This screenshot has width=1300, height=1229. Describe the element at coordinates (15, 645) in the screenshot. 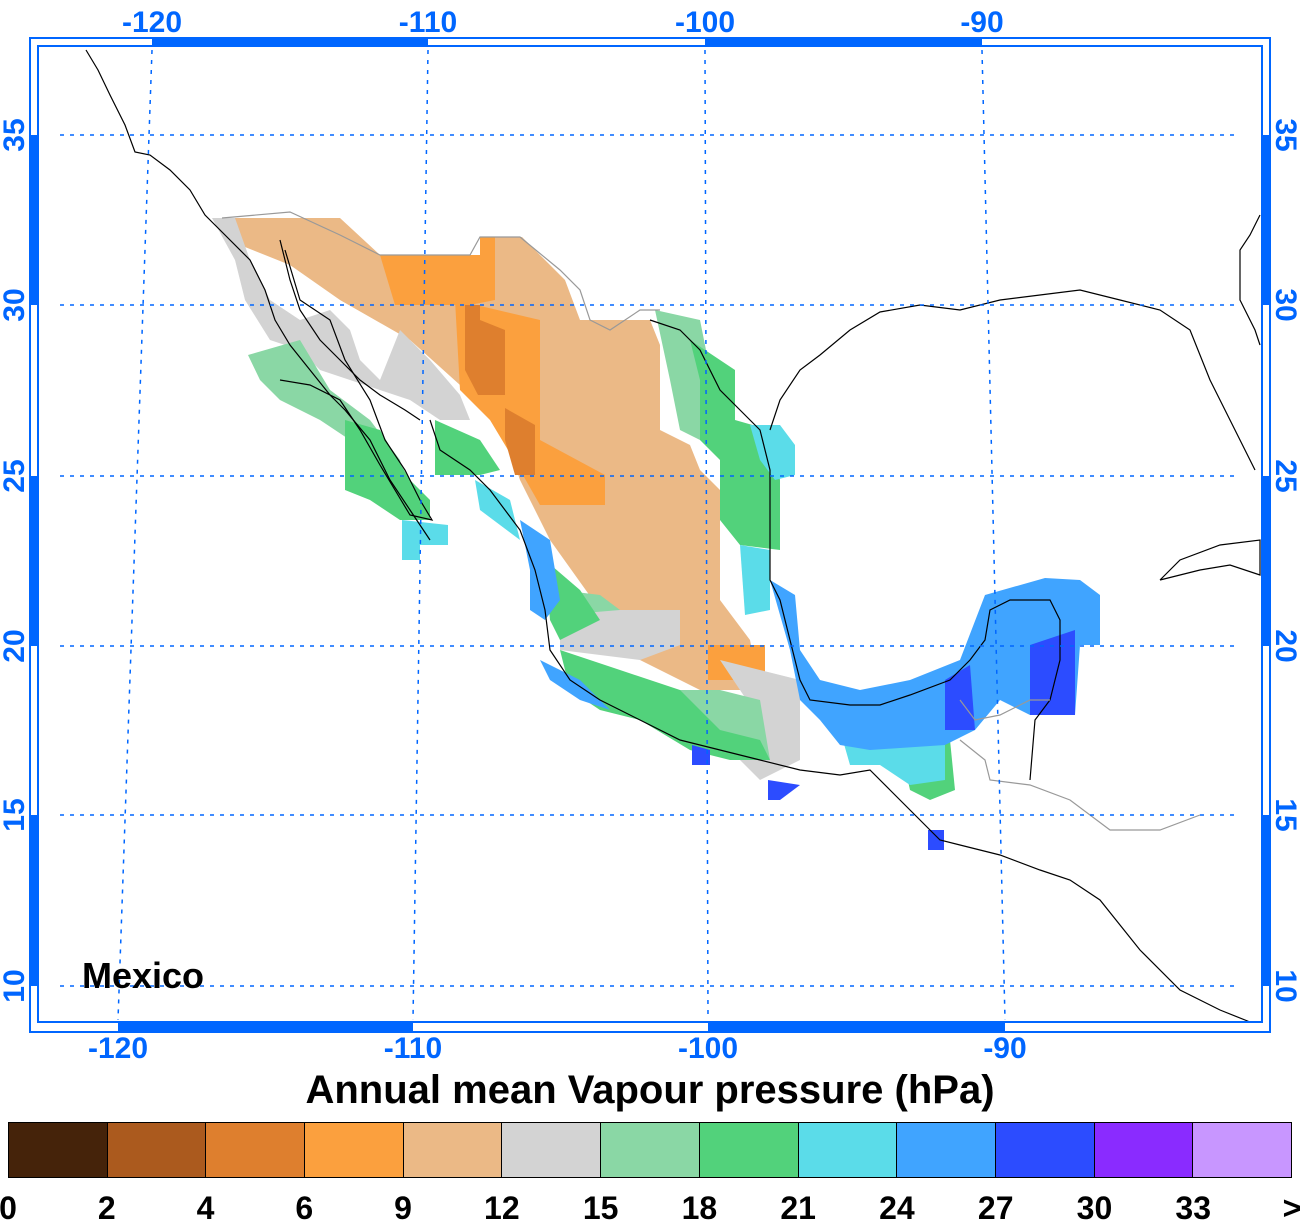

I see `lat-tick-label-left: 20` at that location.